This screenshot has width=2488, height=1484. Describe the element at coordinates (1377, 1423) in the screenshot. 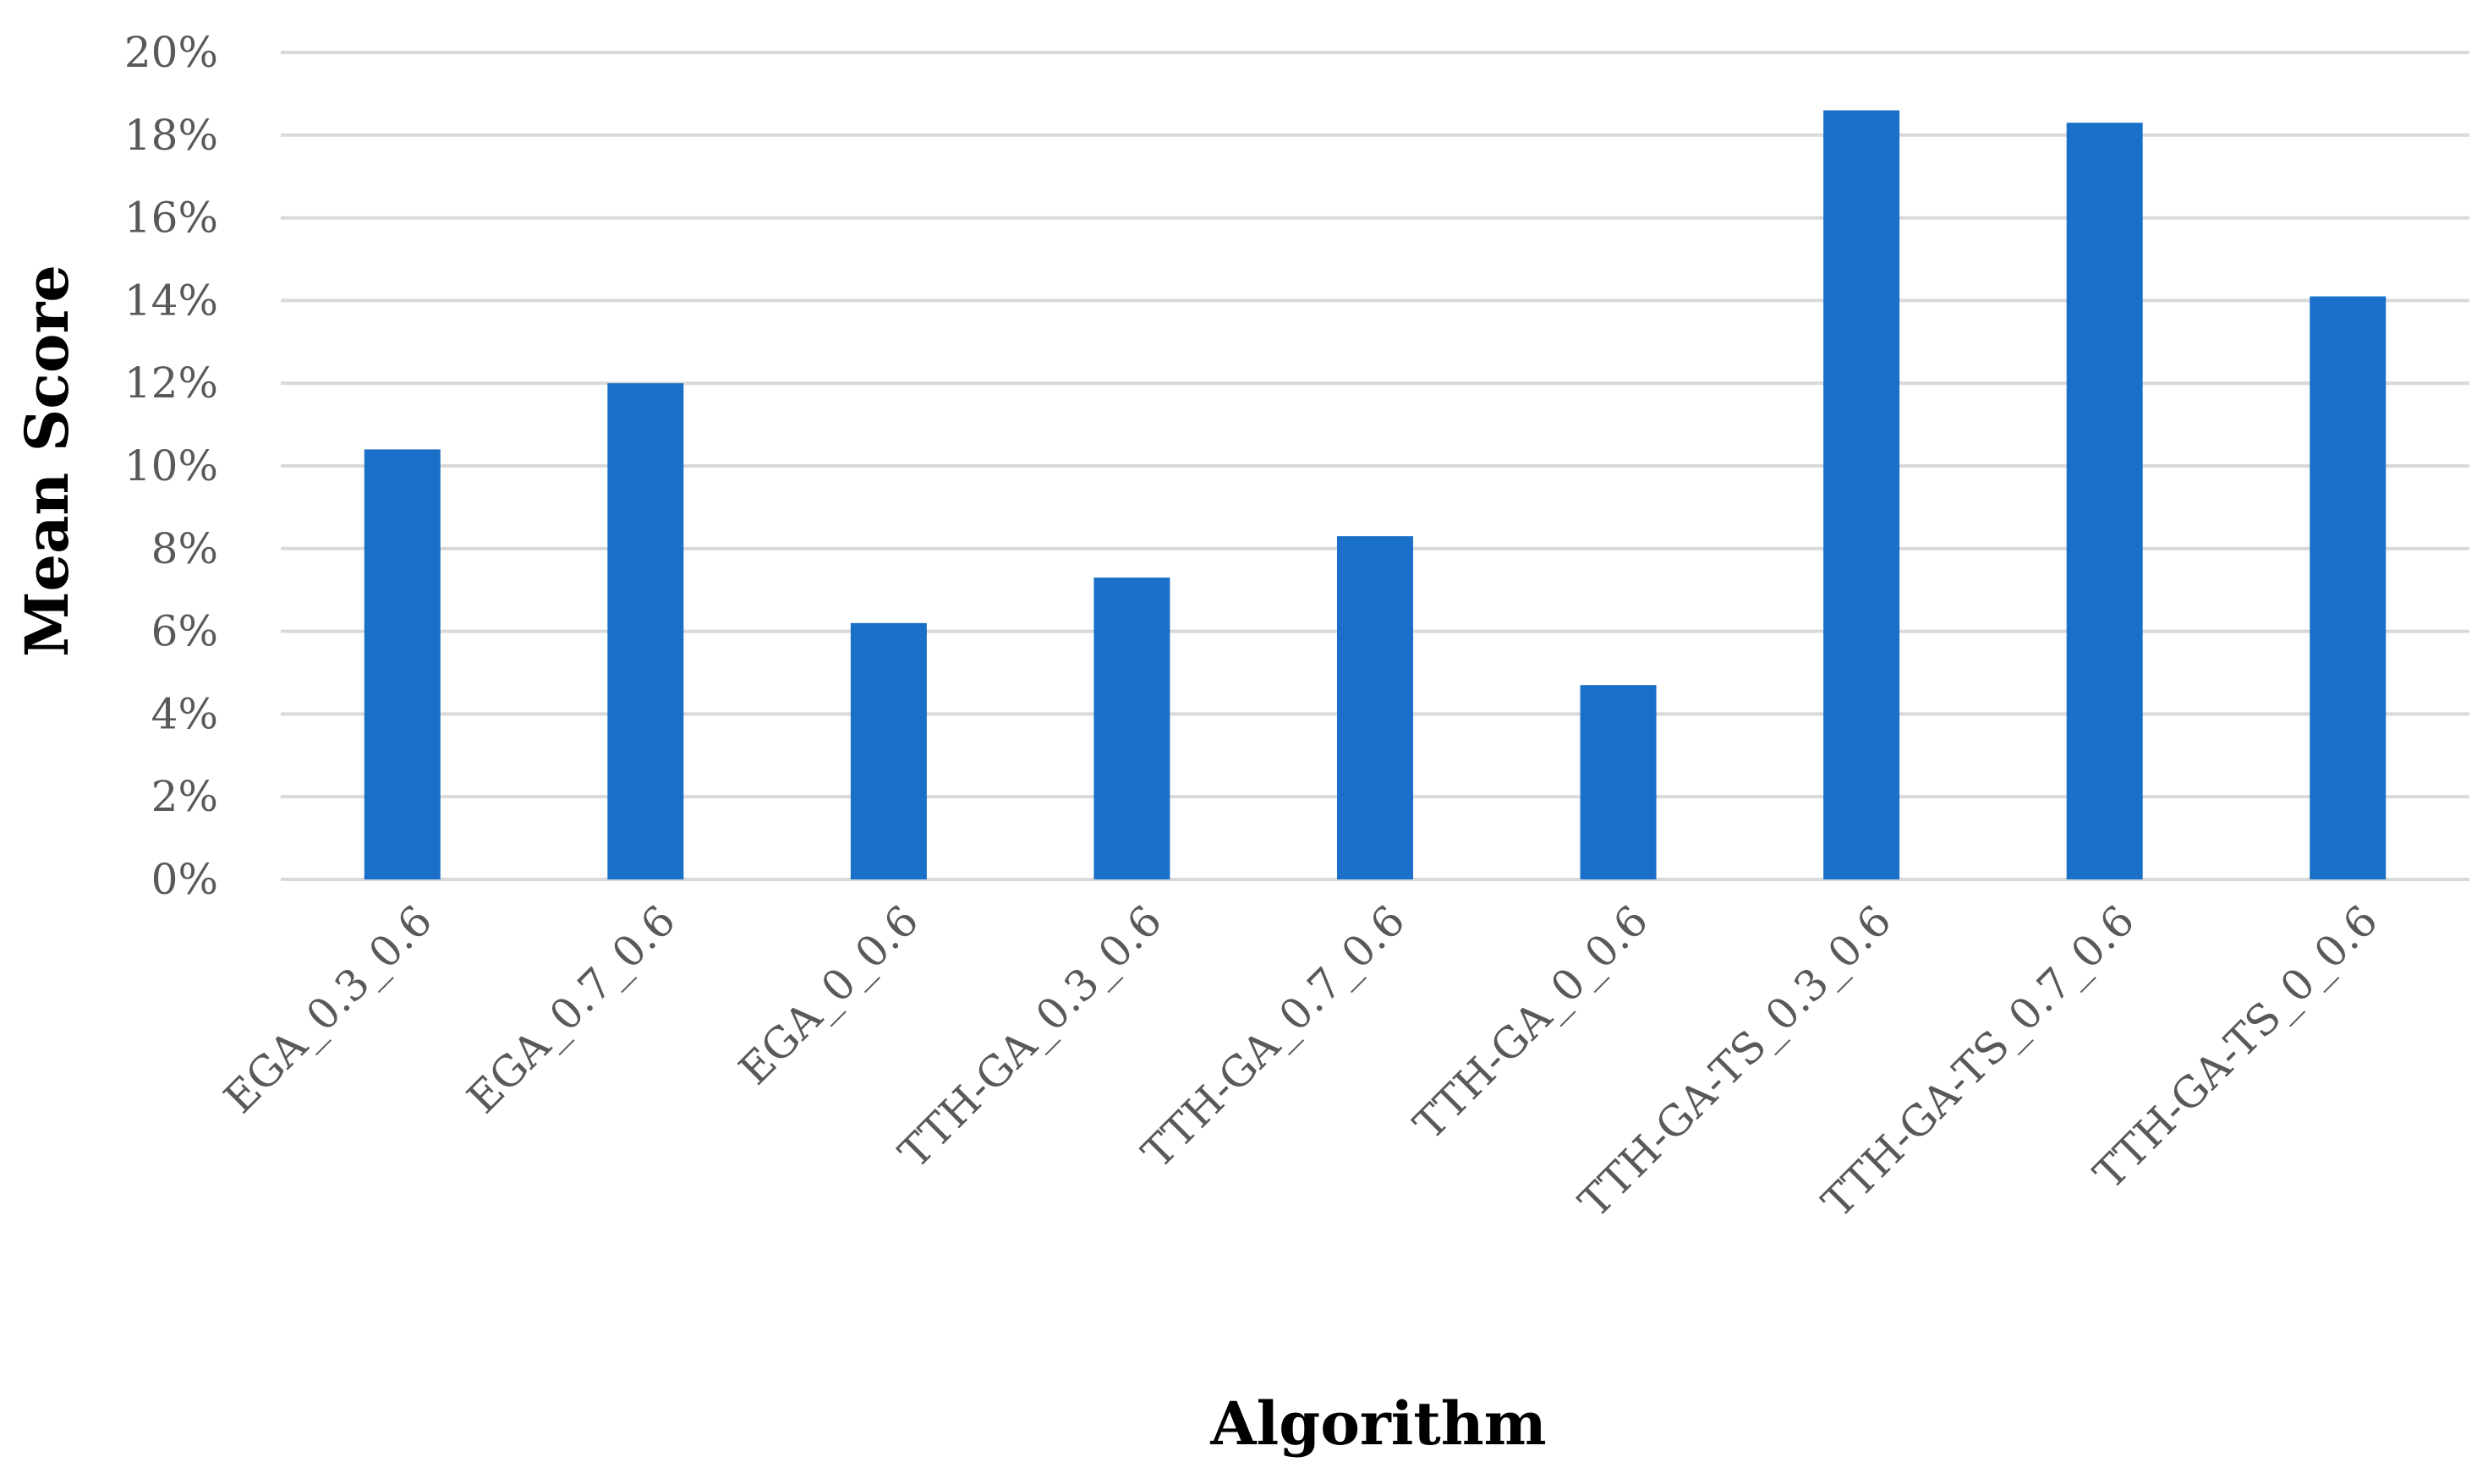

I see `x-axis-title: Algorithm` at that location.